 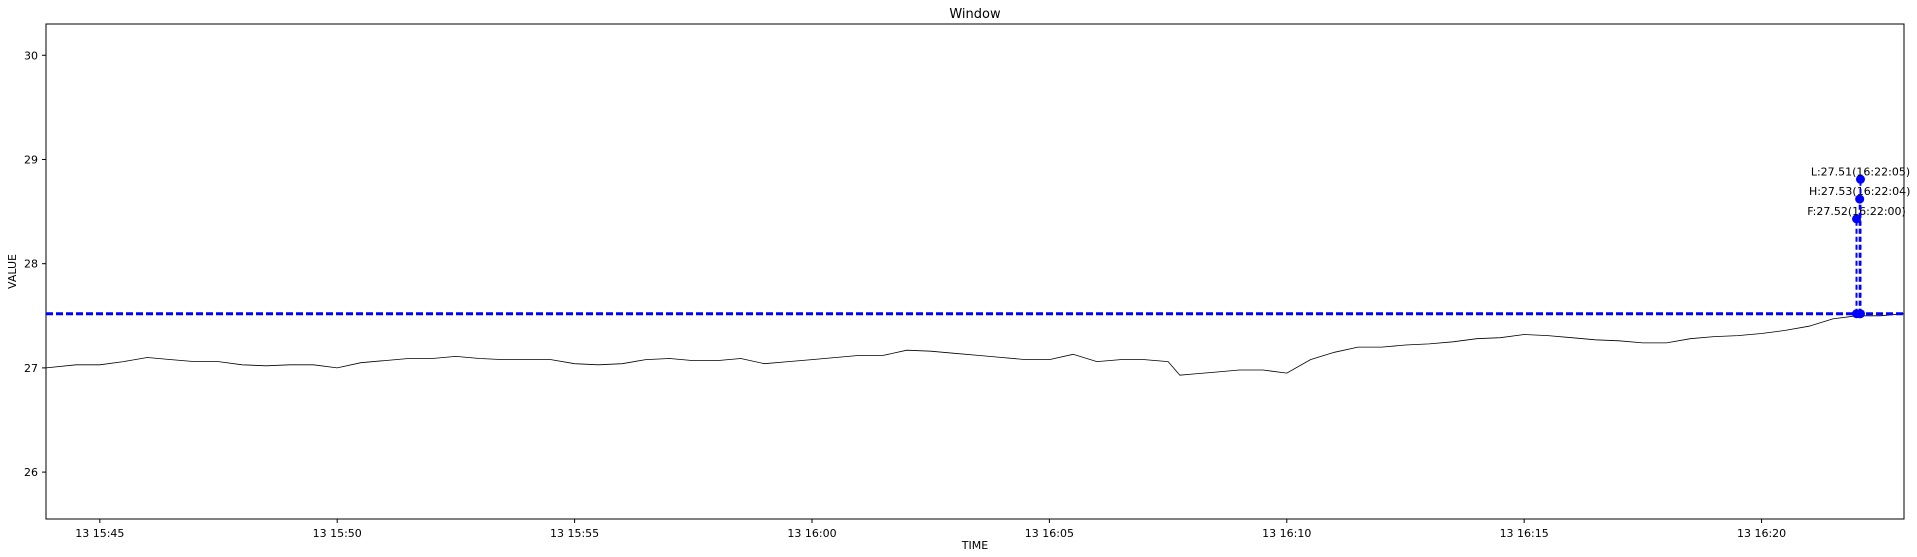 I want to click on x-tick-label: 13 16:20, so click(x=1761, y=533).